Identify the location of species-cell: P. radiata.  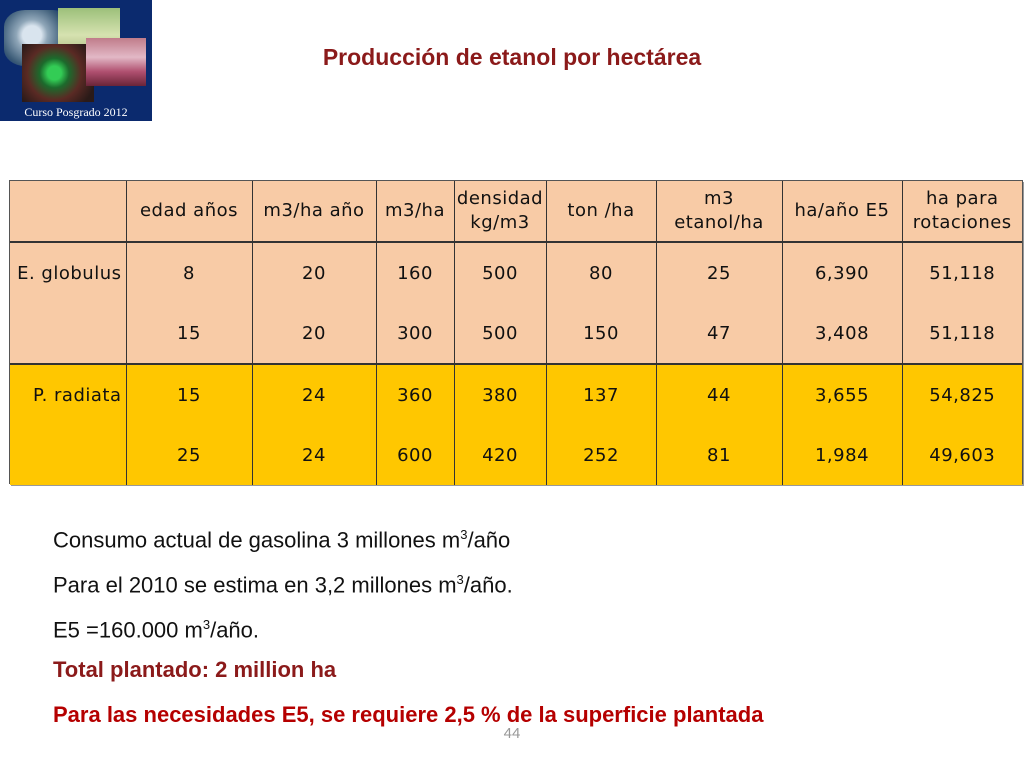
(68, 394).